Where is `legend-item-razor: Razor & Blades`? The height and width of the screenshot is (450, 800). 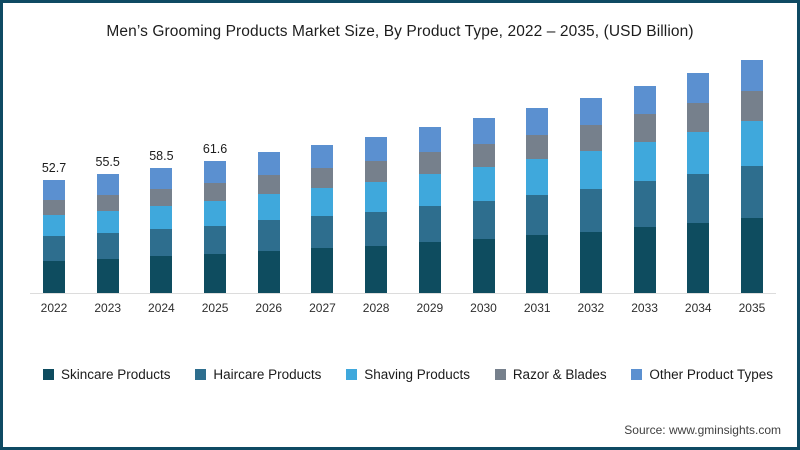 legend-item-razor: Razor & Blades is located at coordinates (550, 374).